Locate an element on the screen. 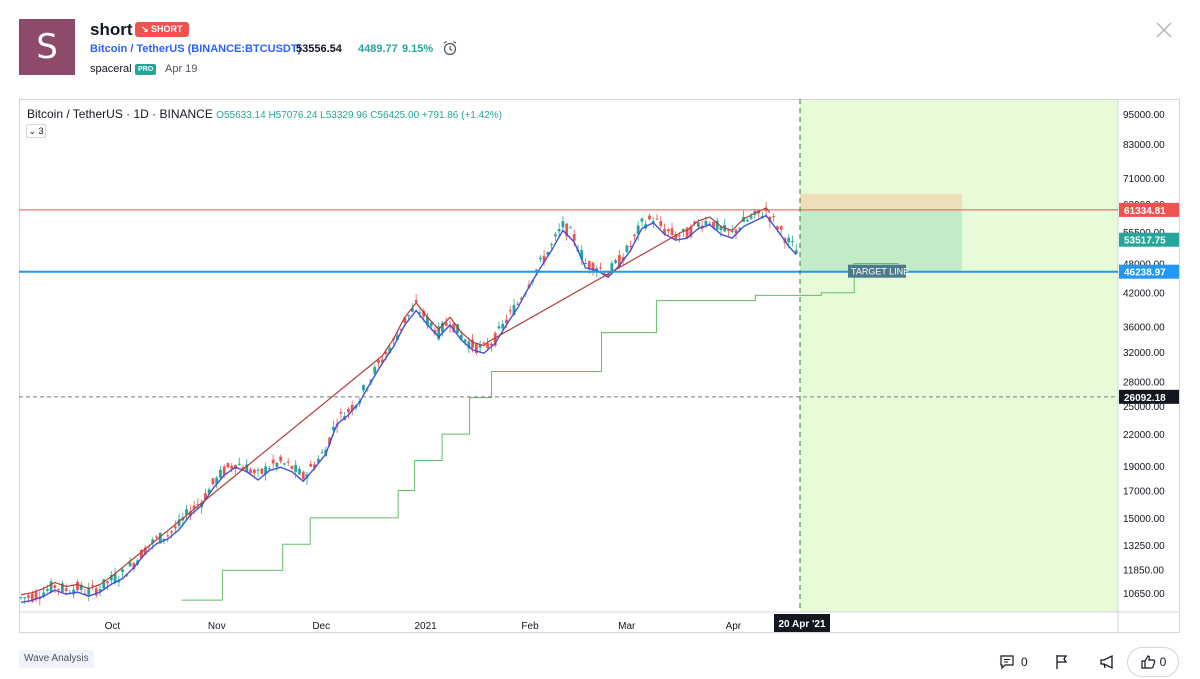 This screenshot has width=1200, height=679. price-tick-label: 11850.00 is located at coordinates (1143, 570).